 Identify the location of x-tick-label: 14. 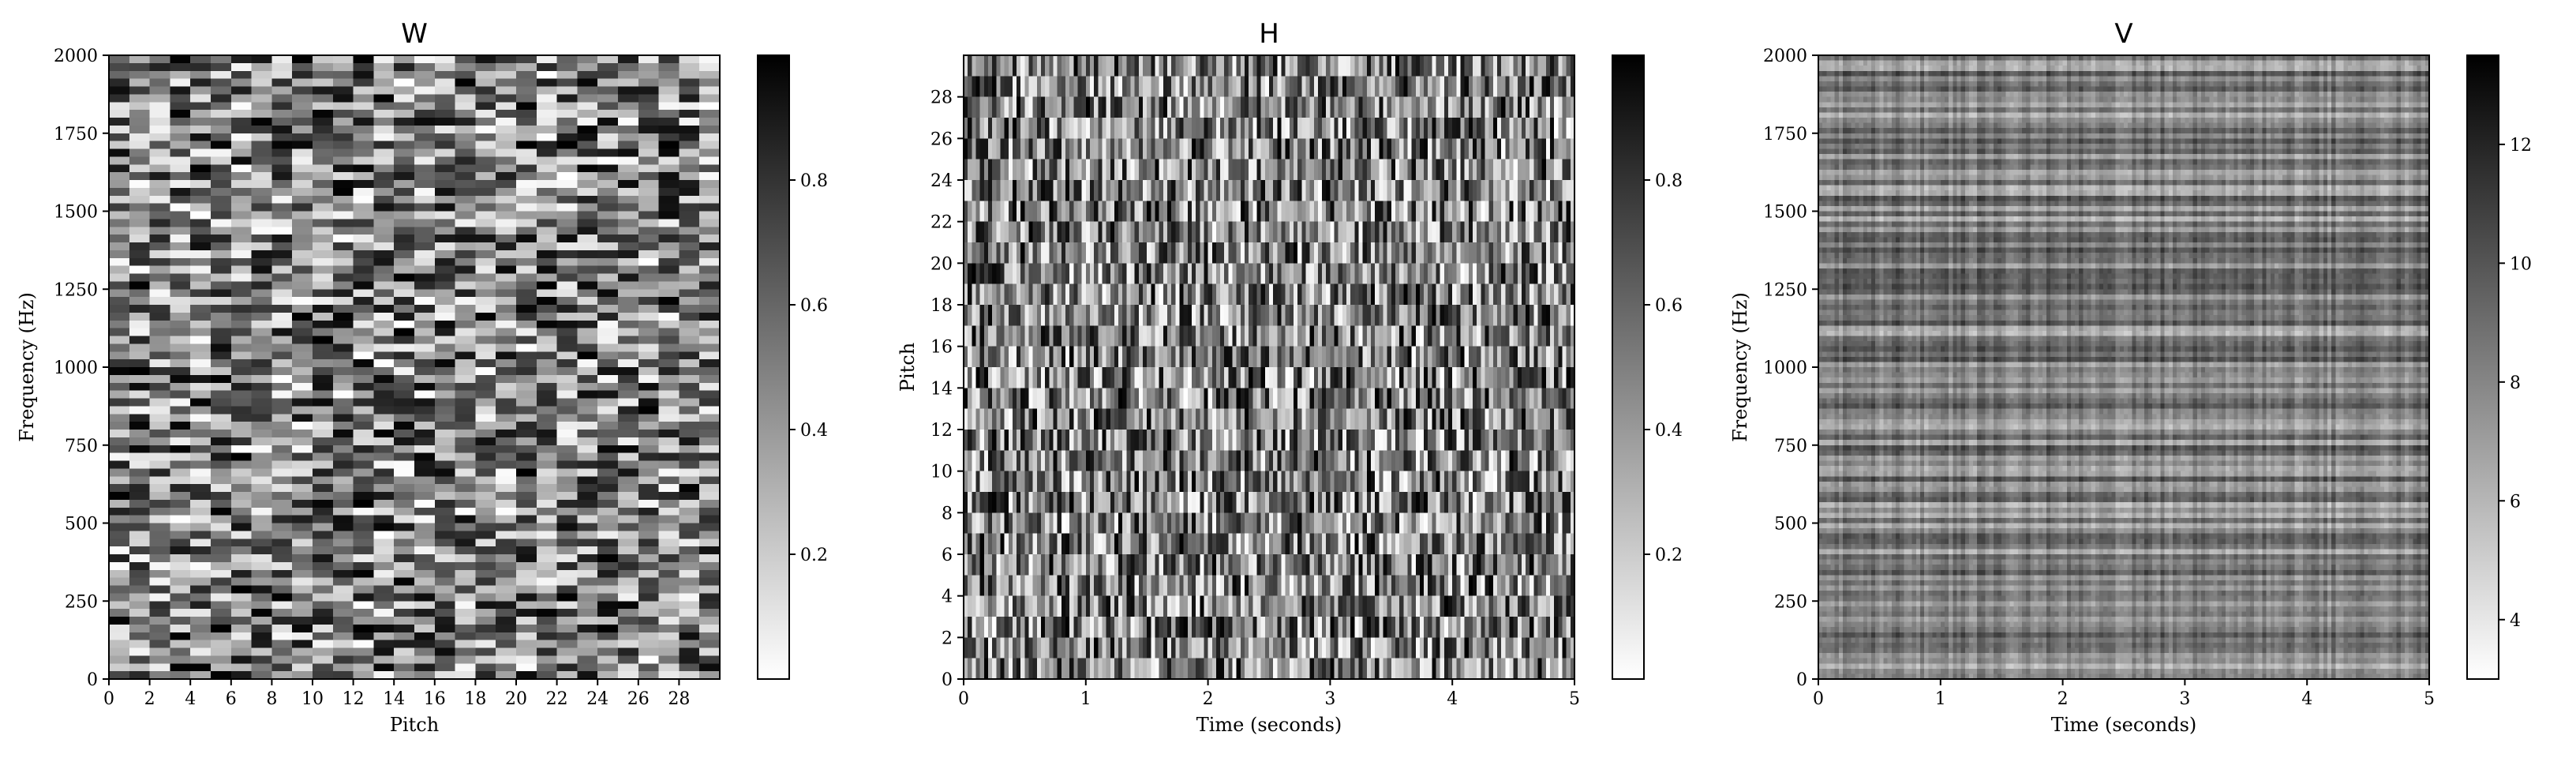
(394, 699).